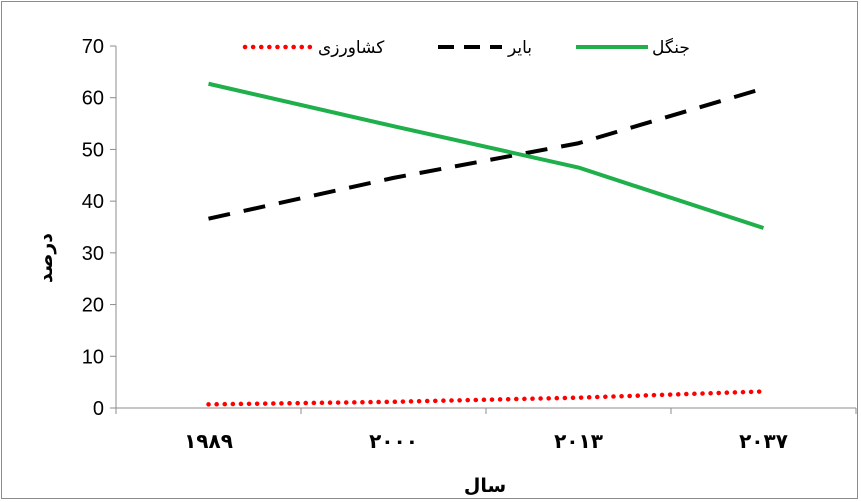 The height and width of the screenshot is (502, 861). I want to click on y-tick-label: 50, so click(93, 150).